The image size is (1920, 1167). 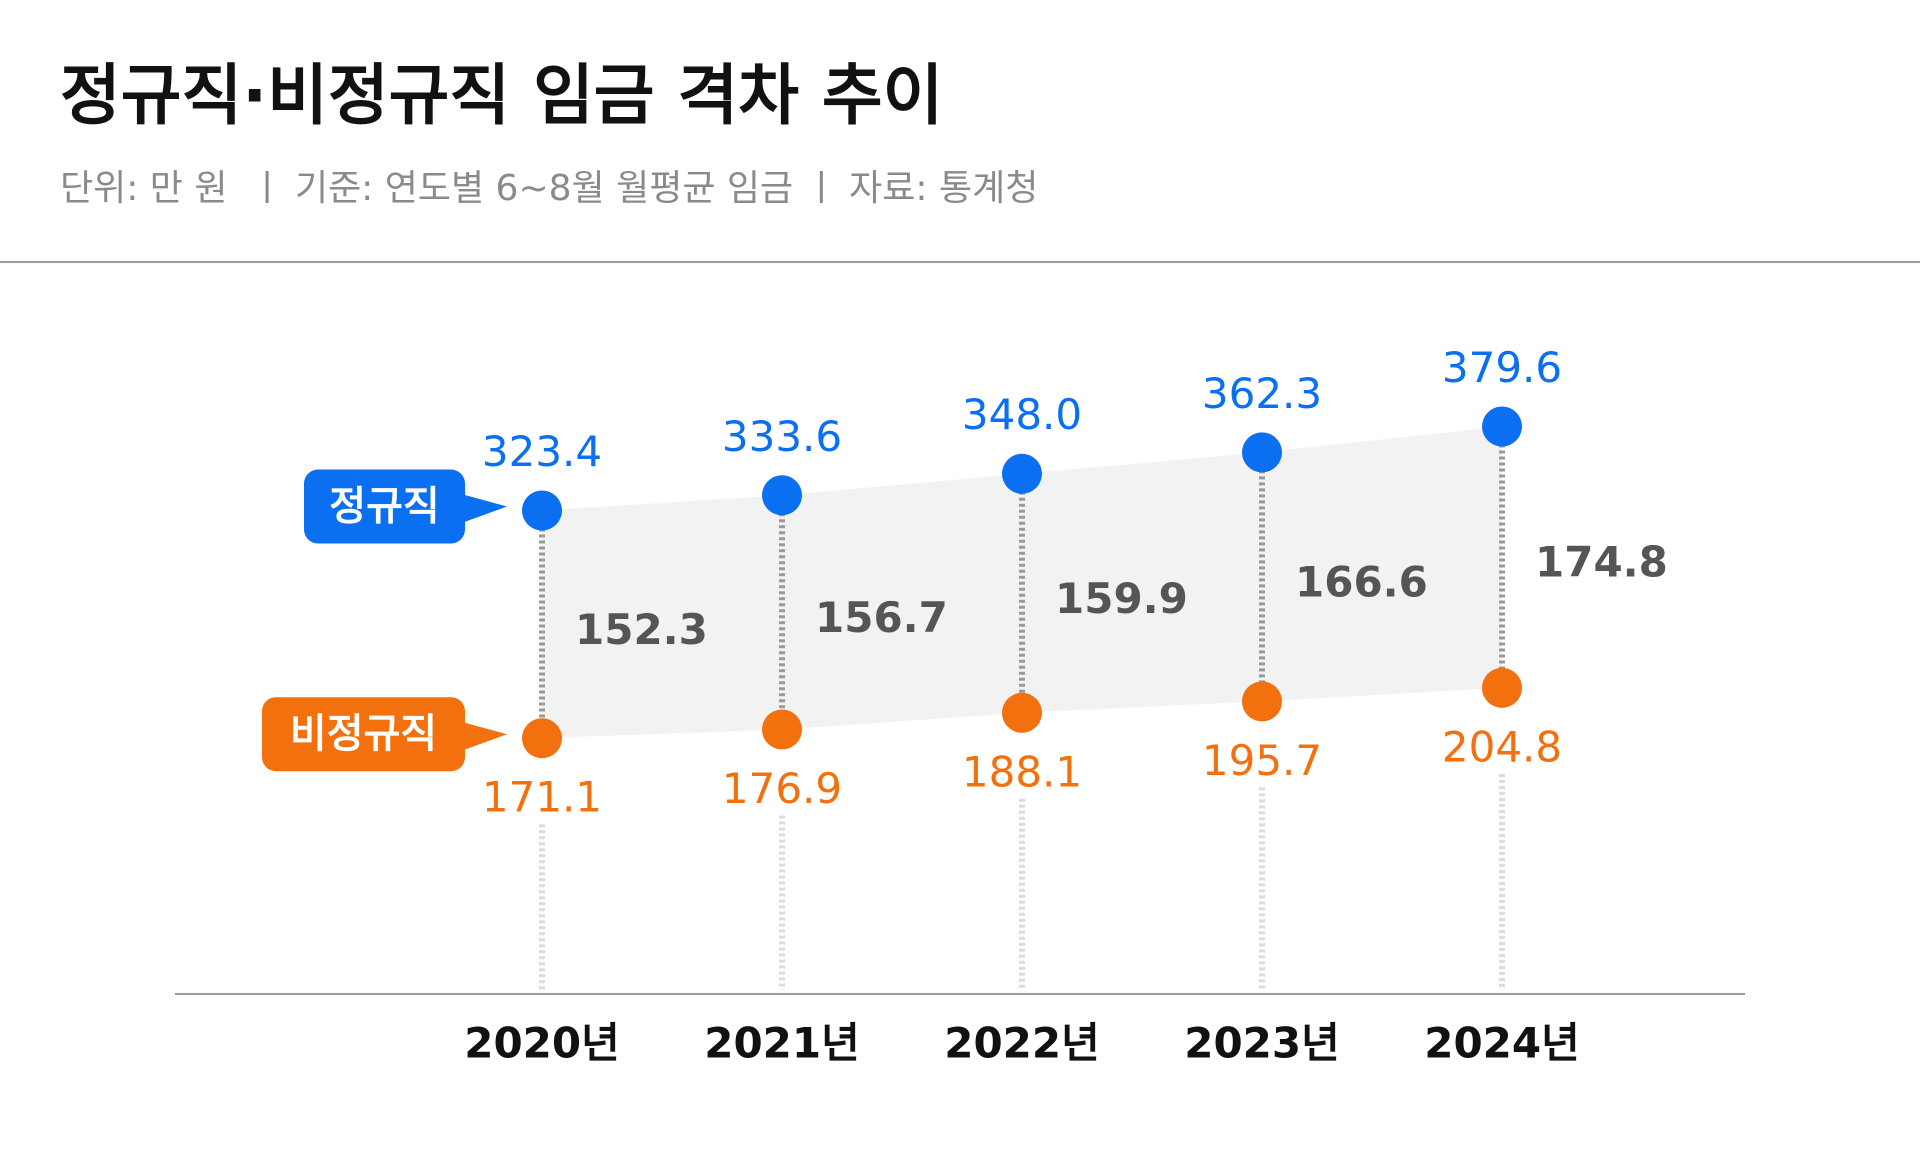 What do you see at coordinates (501, 95) in the screenshot?
I see `chart-title: 정규직·비정규직 임금 격차 추이` at bounding box center [501, 95].